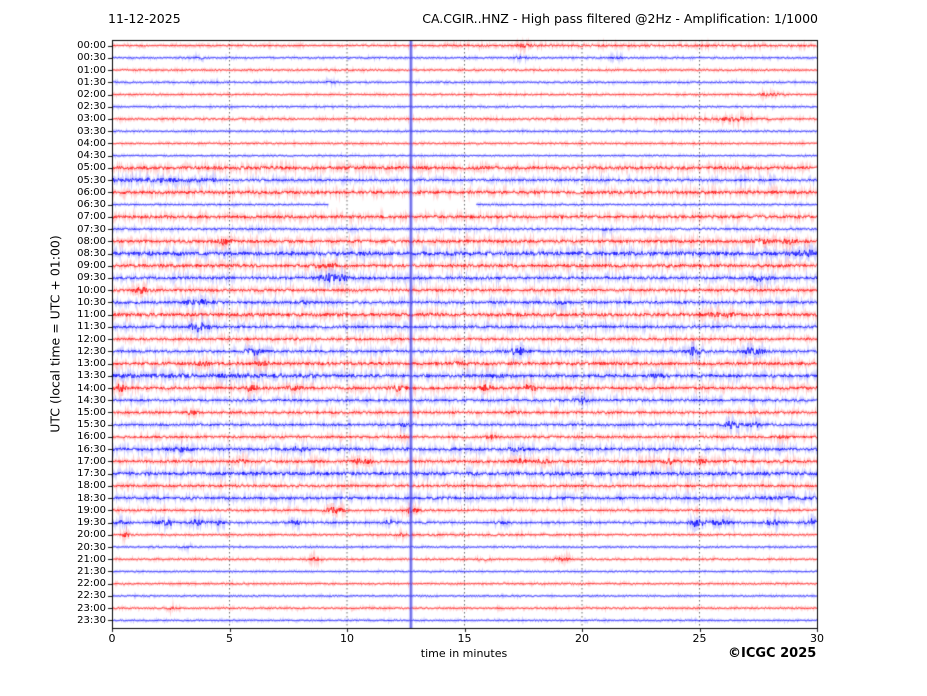 This screenshot has width=927, height=696. What do you see at coordinates (91, 596) in the screenshot?
I see `y-tick-label-22:30: 22:30` at bounding box center [91, 596].